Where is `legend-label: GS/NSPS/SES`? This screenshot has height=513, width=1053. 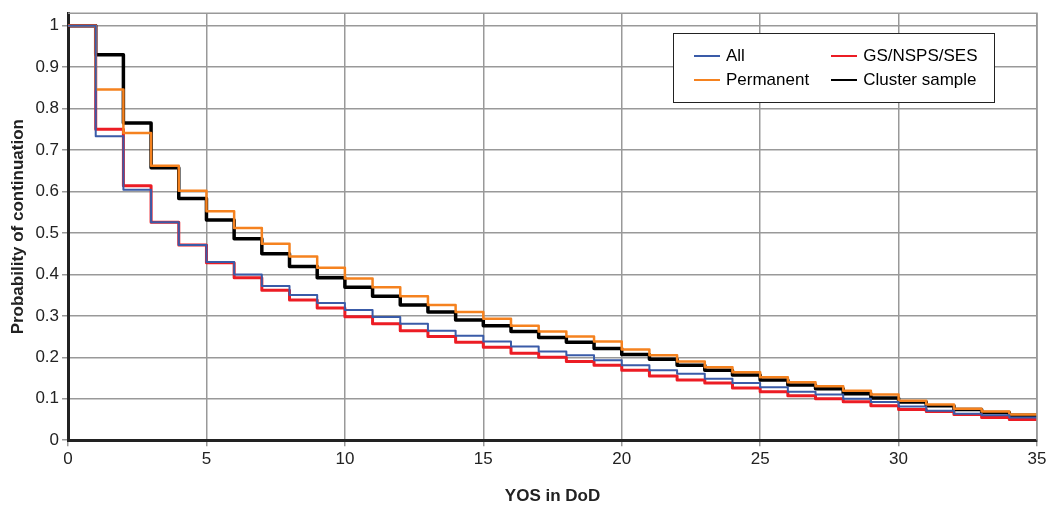
legend-label: GS/NSPS/SES is located at coordinates (920, 56).